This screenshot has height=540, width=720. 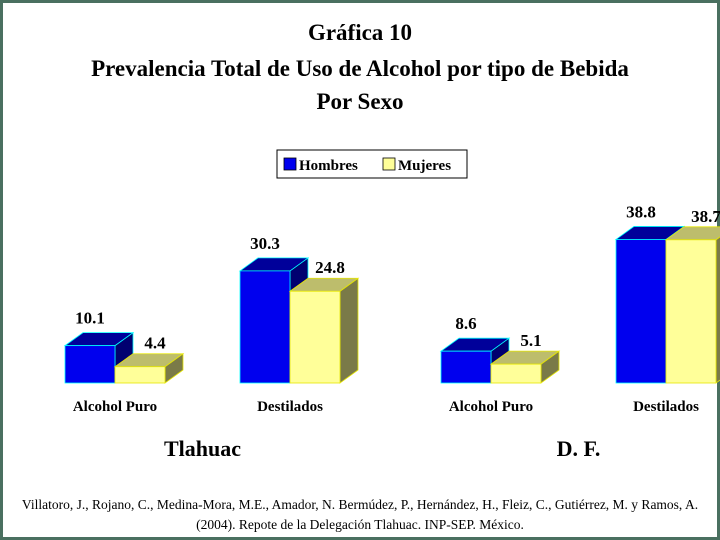 I want to click on legend: Hombres Mujeres, so click(x=372, y=164).